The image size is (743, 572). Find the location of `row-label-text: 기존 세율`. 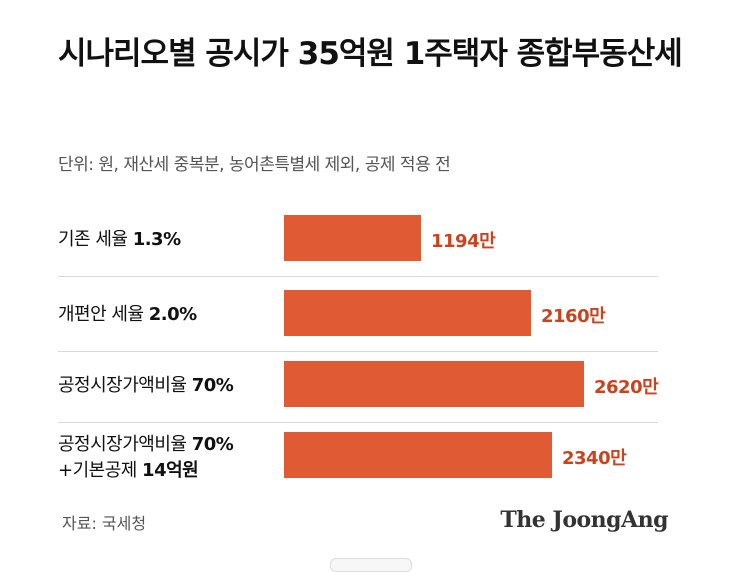

row-label-text: 기존 세율 is located at coordinates (95, 239).